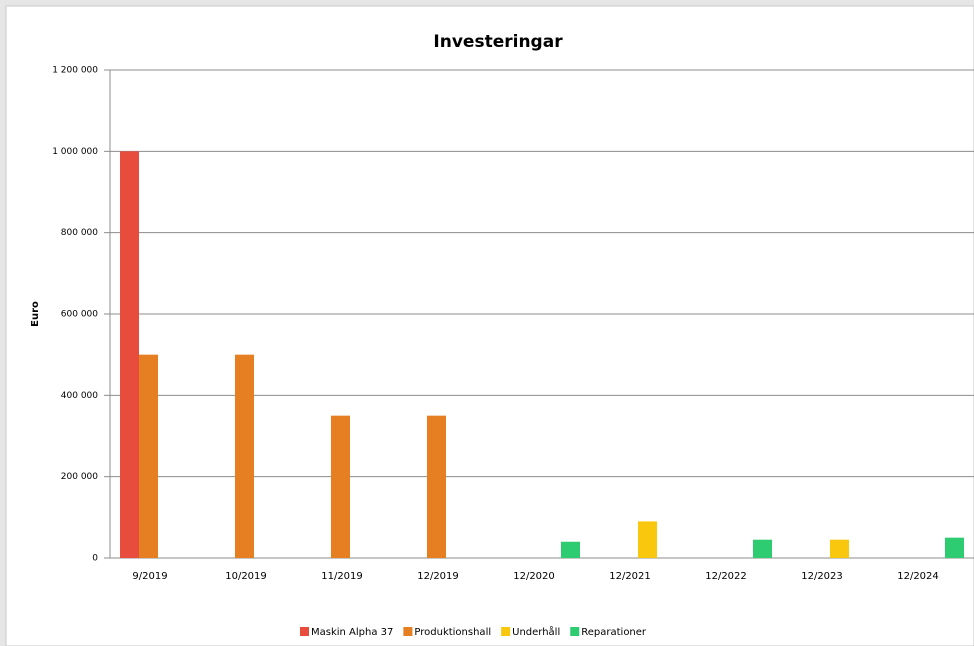  What do you see at coordinates (614, 632) in the screenshot?
I see `legend-label: Reparationer` at bounding box center [614, 632].